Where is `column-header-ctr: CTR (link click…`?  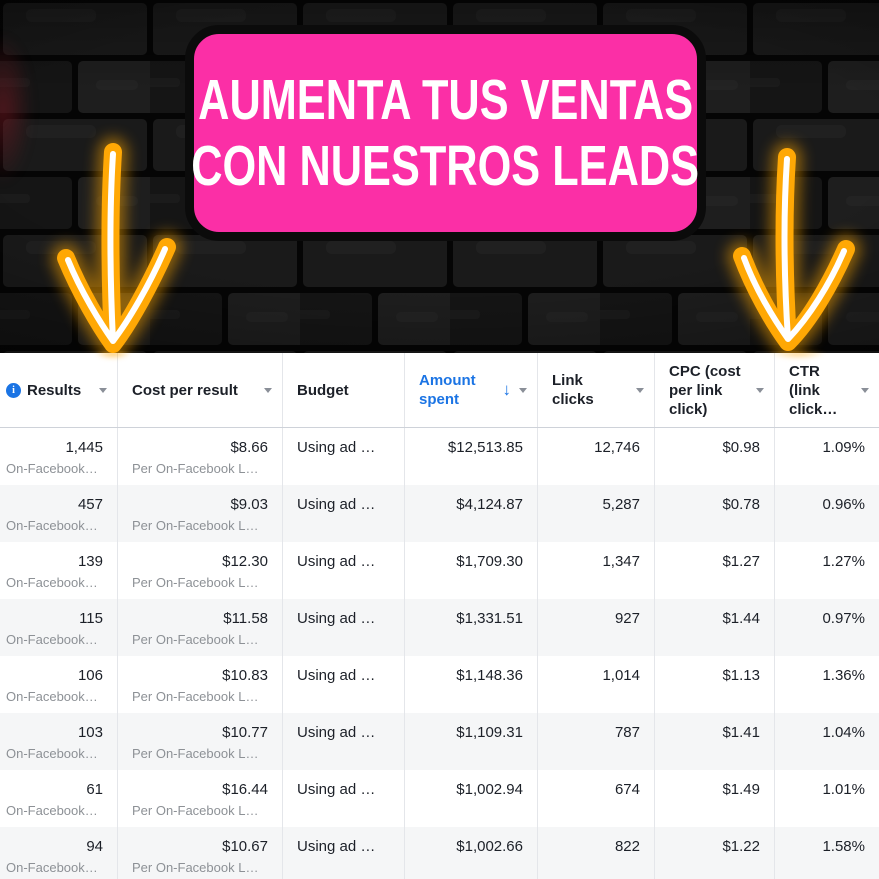 column-header-ctr: CTR (link click… is located at coordinates (827, 390).